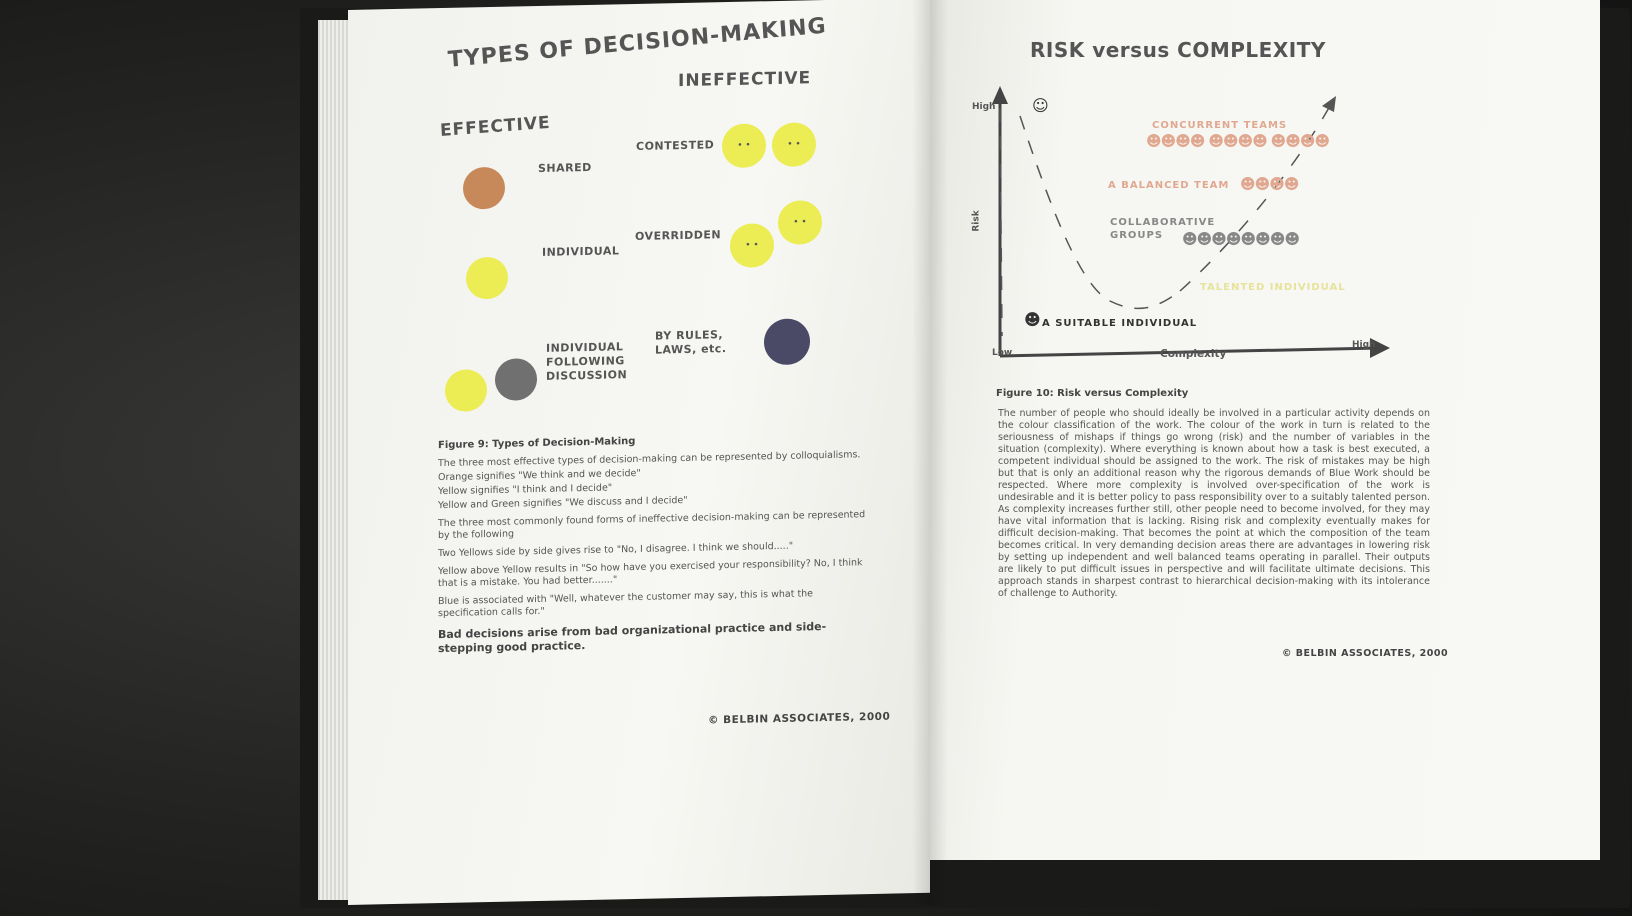 The image size is (1632, 916). What do you see at coordinates (637, 43) in the screenshot?
I see `page-title: TYPES OF DECISION-MAKING` at bounding box center [637, 43].